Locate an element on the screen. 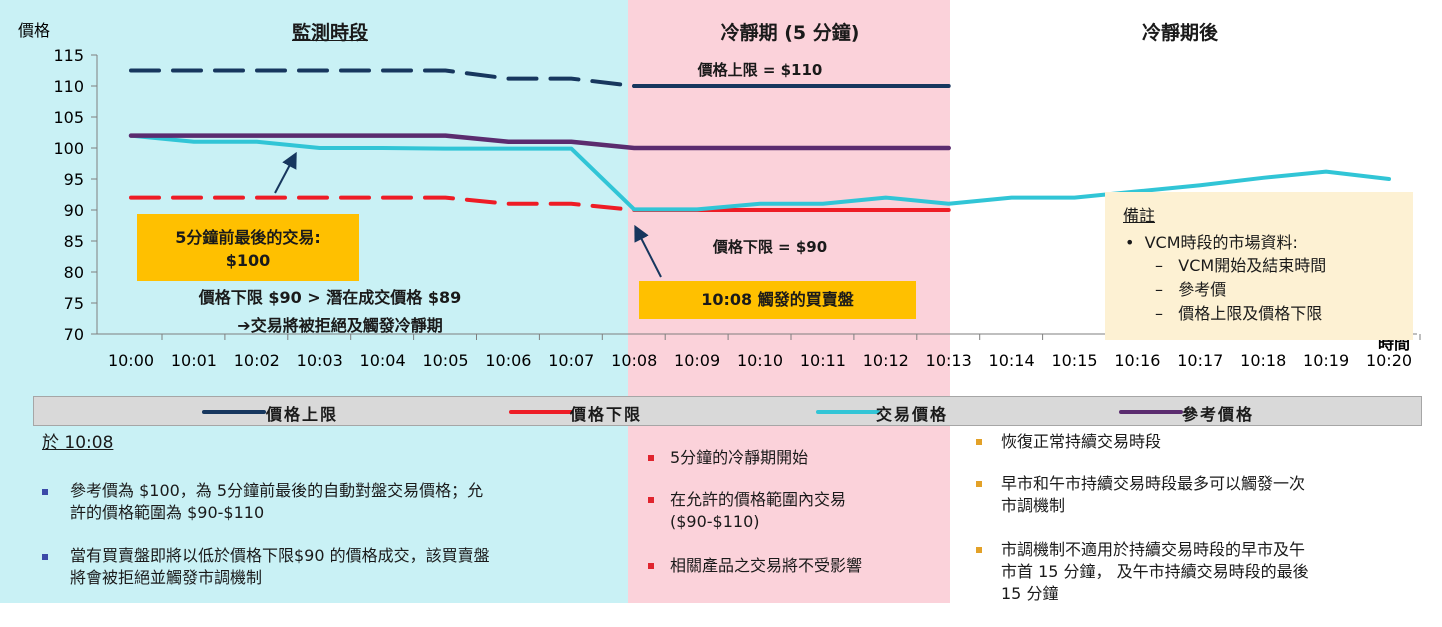 Image resolution: width=1442 pixels, height=627 pixels. y-tick-label: 95 is located at coordinates (74, 179).